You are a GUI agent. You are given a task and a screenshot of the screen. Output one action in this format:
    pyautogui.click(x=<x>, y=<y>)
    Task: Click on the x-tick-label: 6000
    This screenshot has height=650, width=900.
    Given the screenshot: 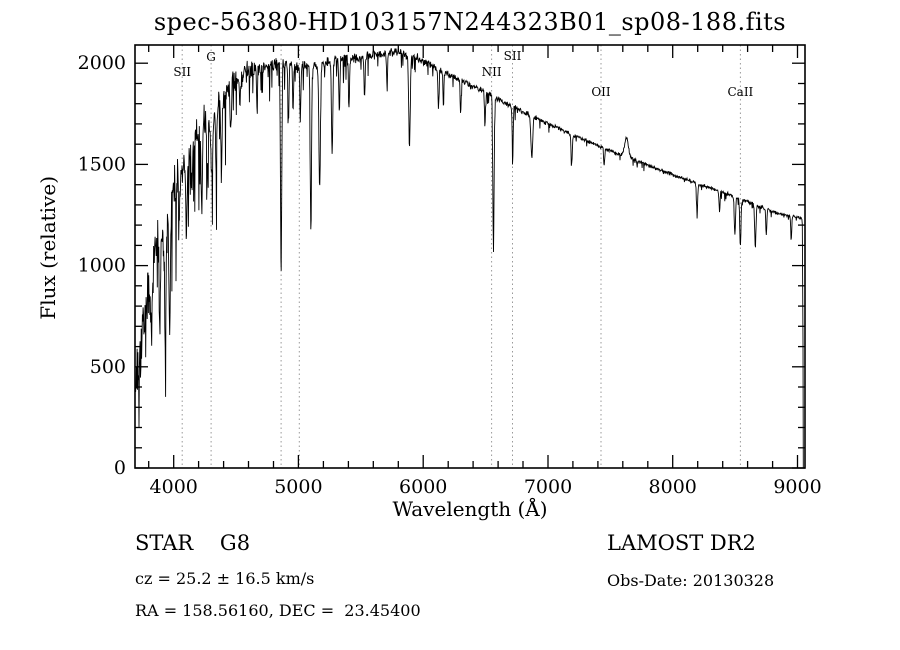 What is the action you would take?
    pyautogui.click(x=423, y=487)
    